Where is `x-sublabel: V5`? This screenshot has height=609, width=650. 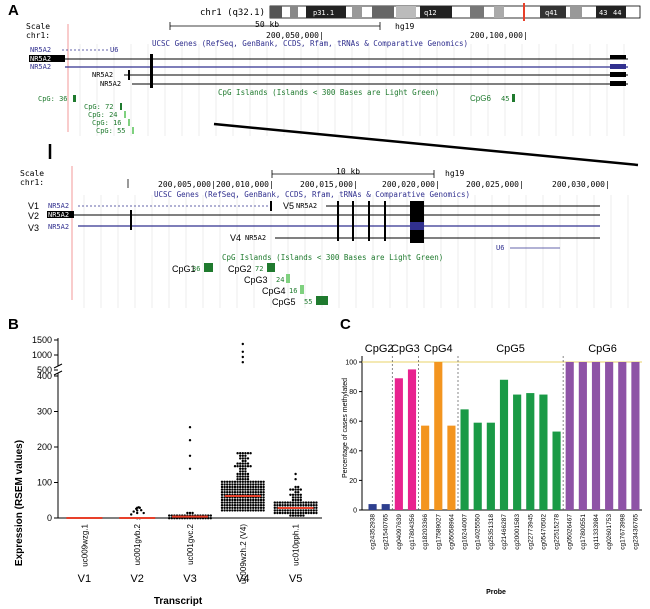 x-sublabel: V5 is located at coordinates (295, 579).